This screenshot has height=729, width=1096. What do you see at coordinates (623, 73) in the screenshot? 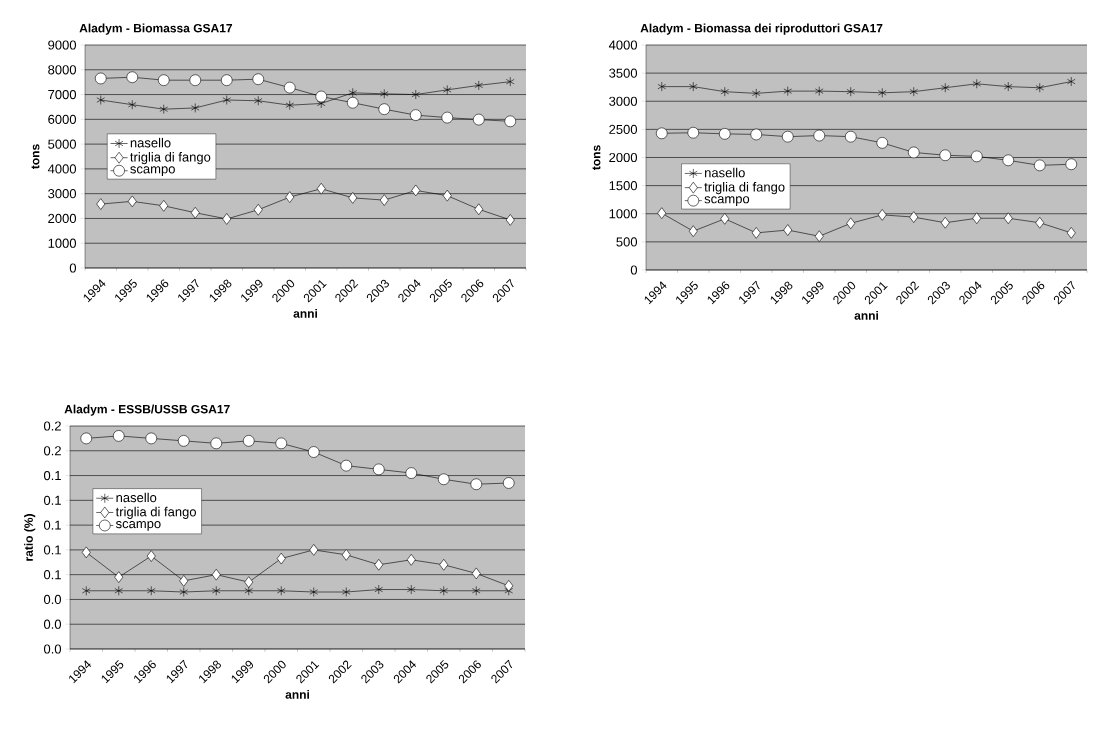
I see `y-tick-label: 3500` at bounding box center [623, 73].